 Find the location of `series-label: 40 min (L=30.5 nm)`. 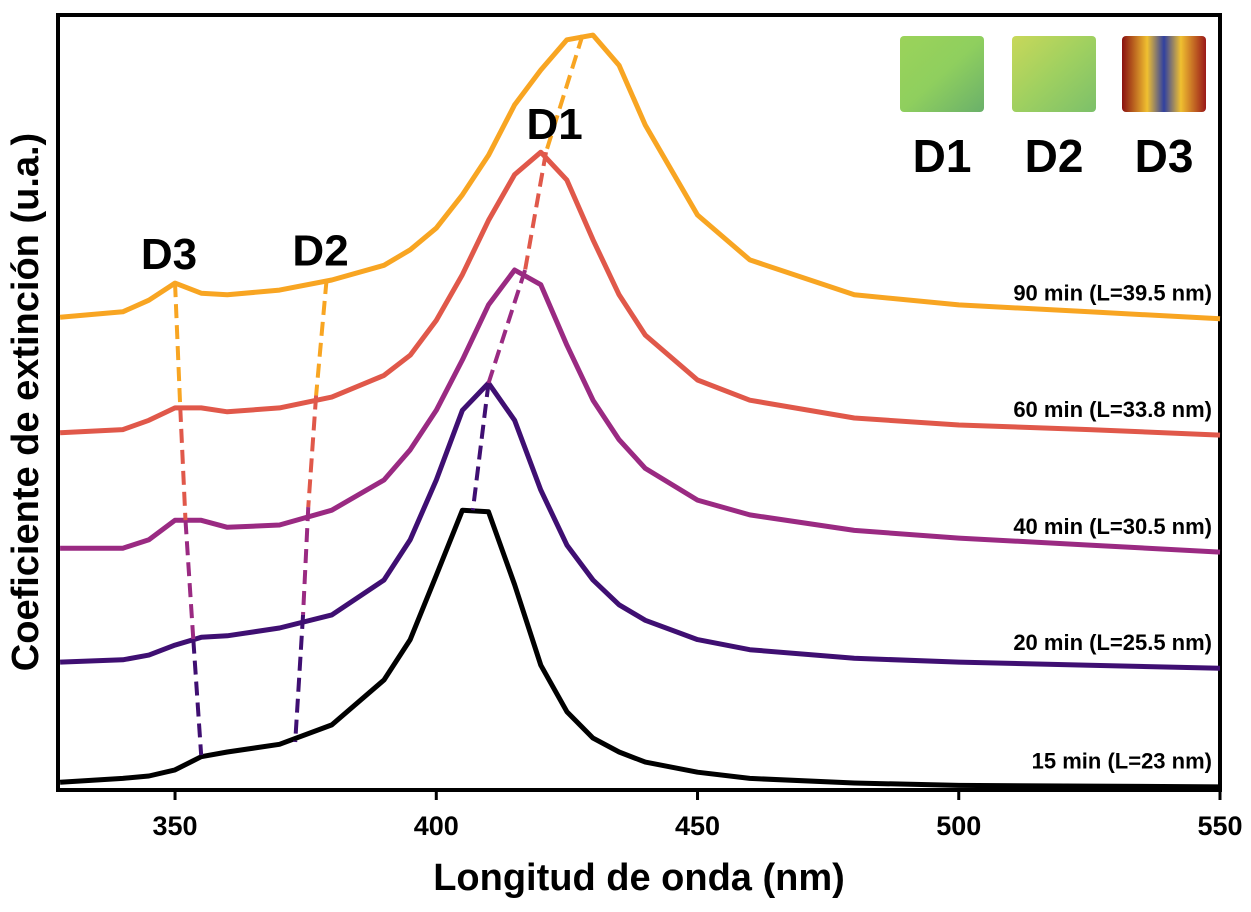

series-label: 40 min (L=30.5 nm) is located at coordinates (1112, 526).